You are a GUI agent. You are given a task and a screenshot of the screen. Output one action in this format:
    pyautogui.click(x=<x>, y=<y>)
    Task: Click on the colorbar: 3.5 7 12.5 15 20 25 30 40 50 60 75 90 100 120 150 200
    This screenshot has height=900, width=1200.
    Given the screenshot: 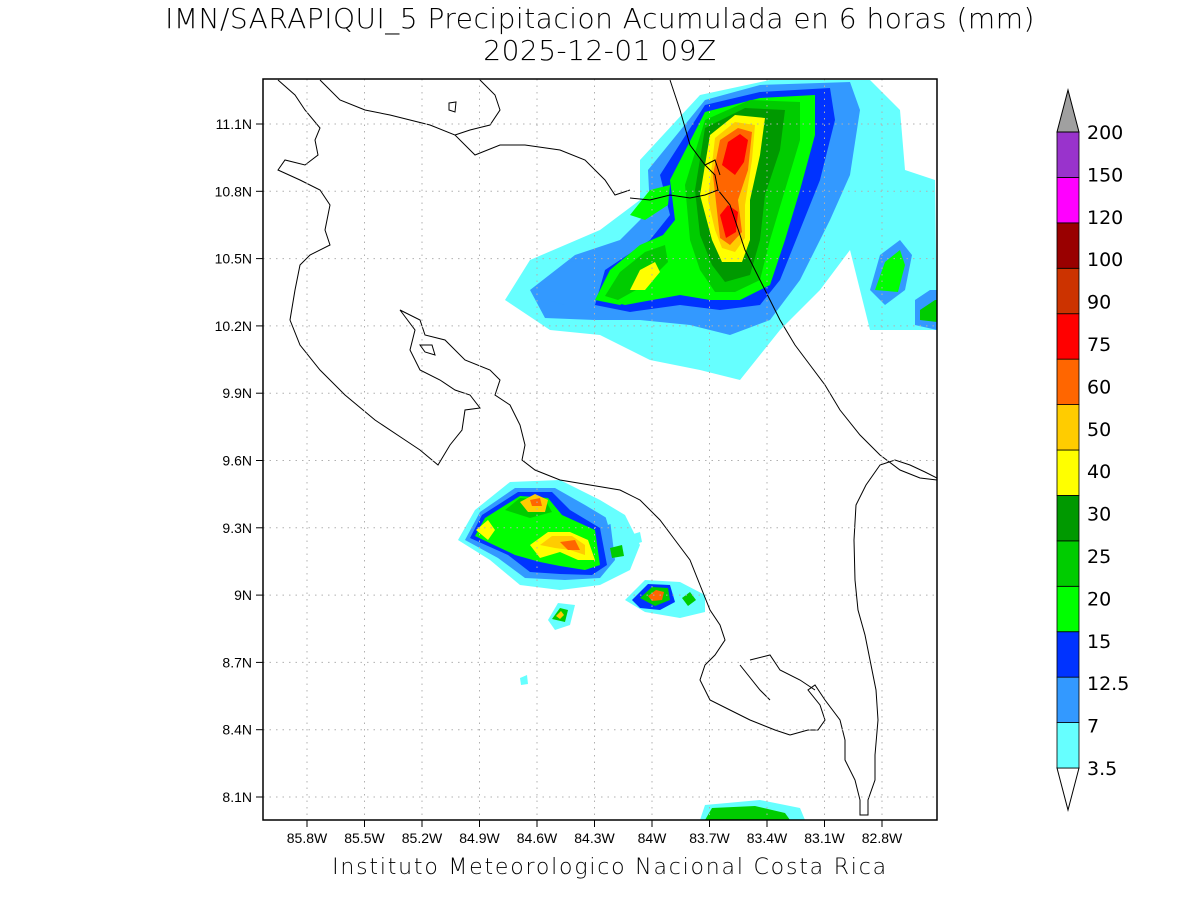 What is the action you would take?
    pyautogui.click(x=1092, y=450)
    